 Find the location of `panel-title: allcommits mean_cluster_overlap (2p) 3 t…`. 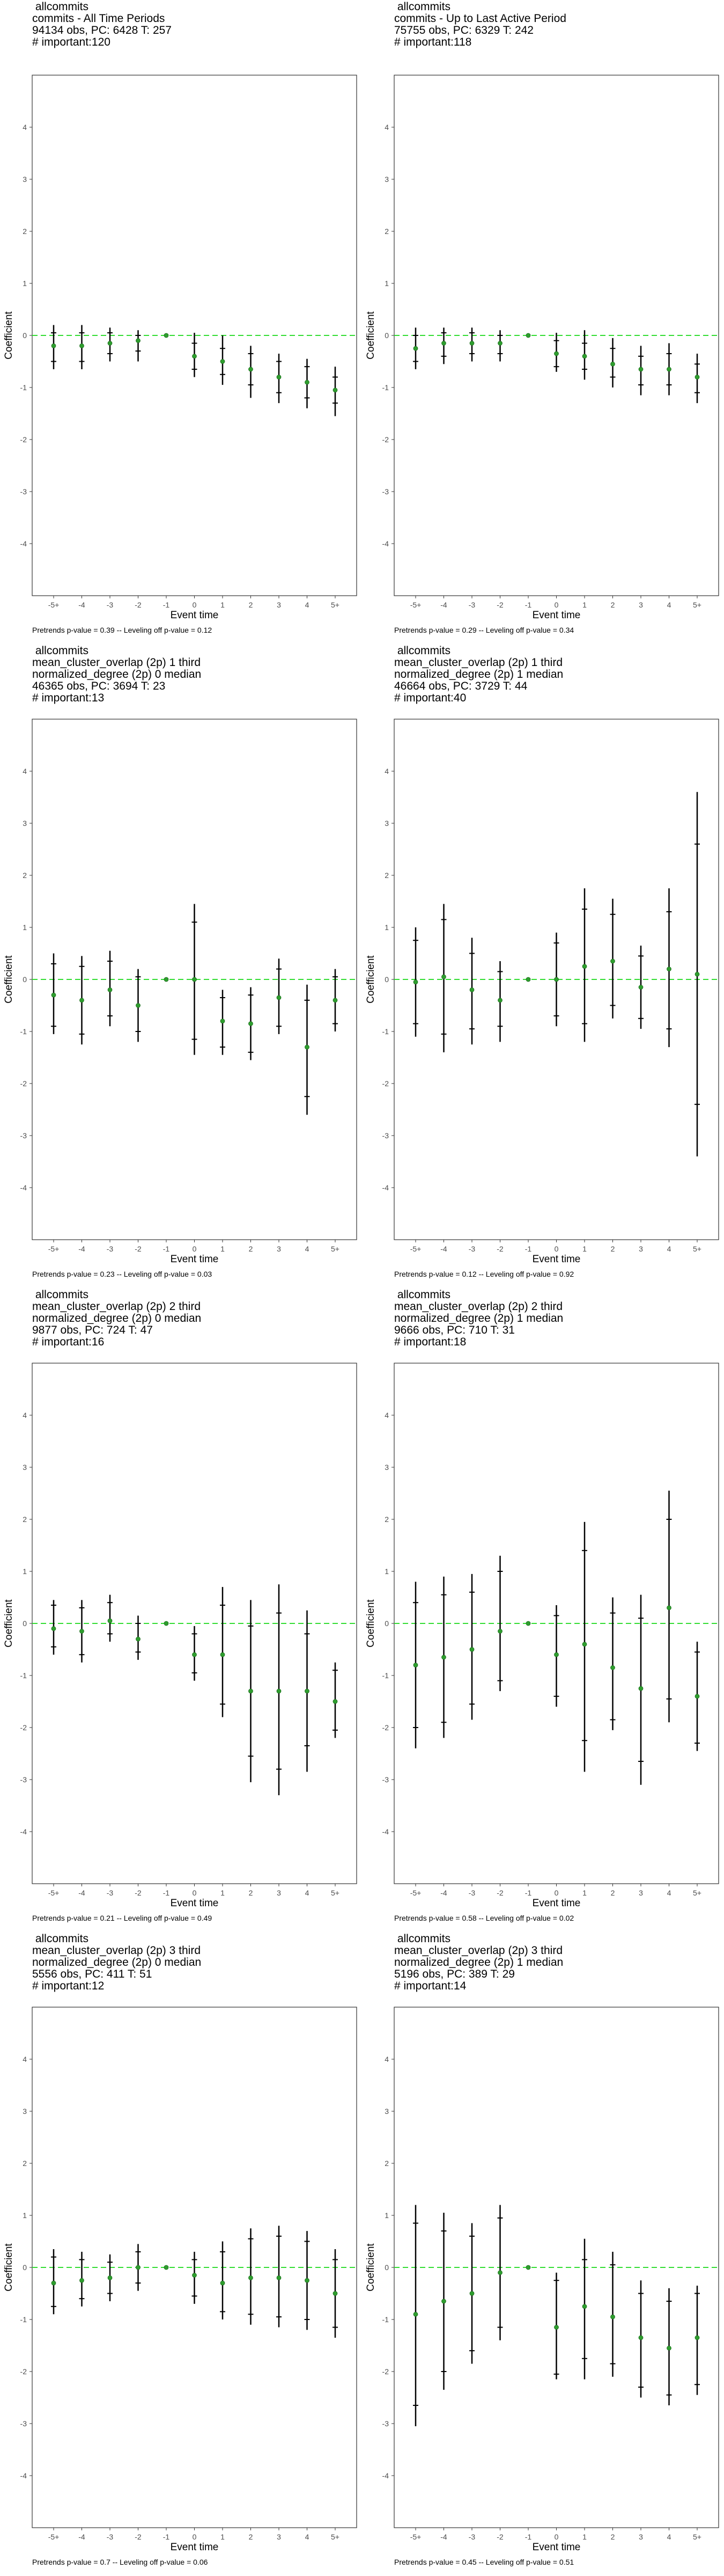

panel-title: allcommits mean_cluster_overlap (2p) 3 t… is located at coordinates (478, 1962).